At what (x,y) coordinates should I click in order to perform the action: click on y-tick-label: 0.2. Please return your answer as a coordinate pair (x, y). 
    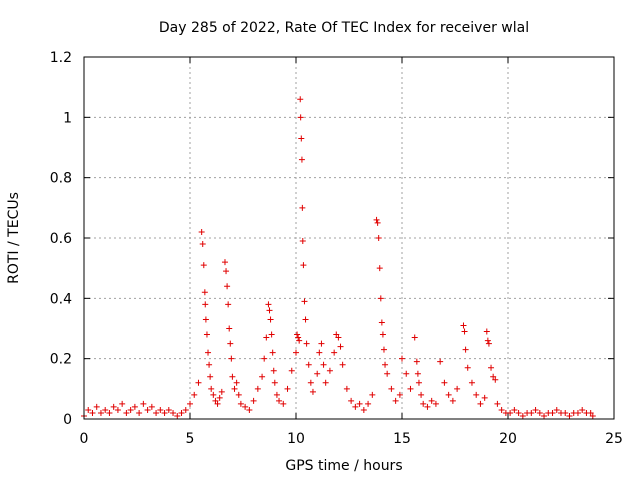
    Looking at the image, I should click on (61, 360).